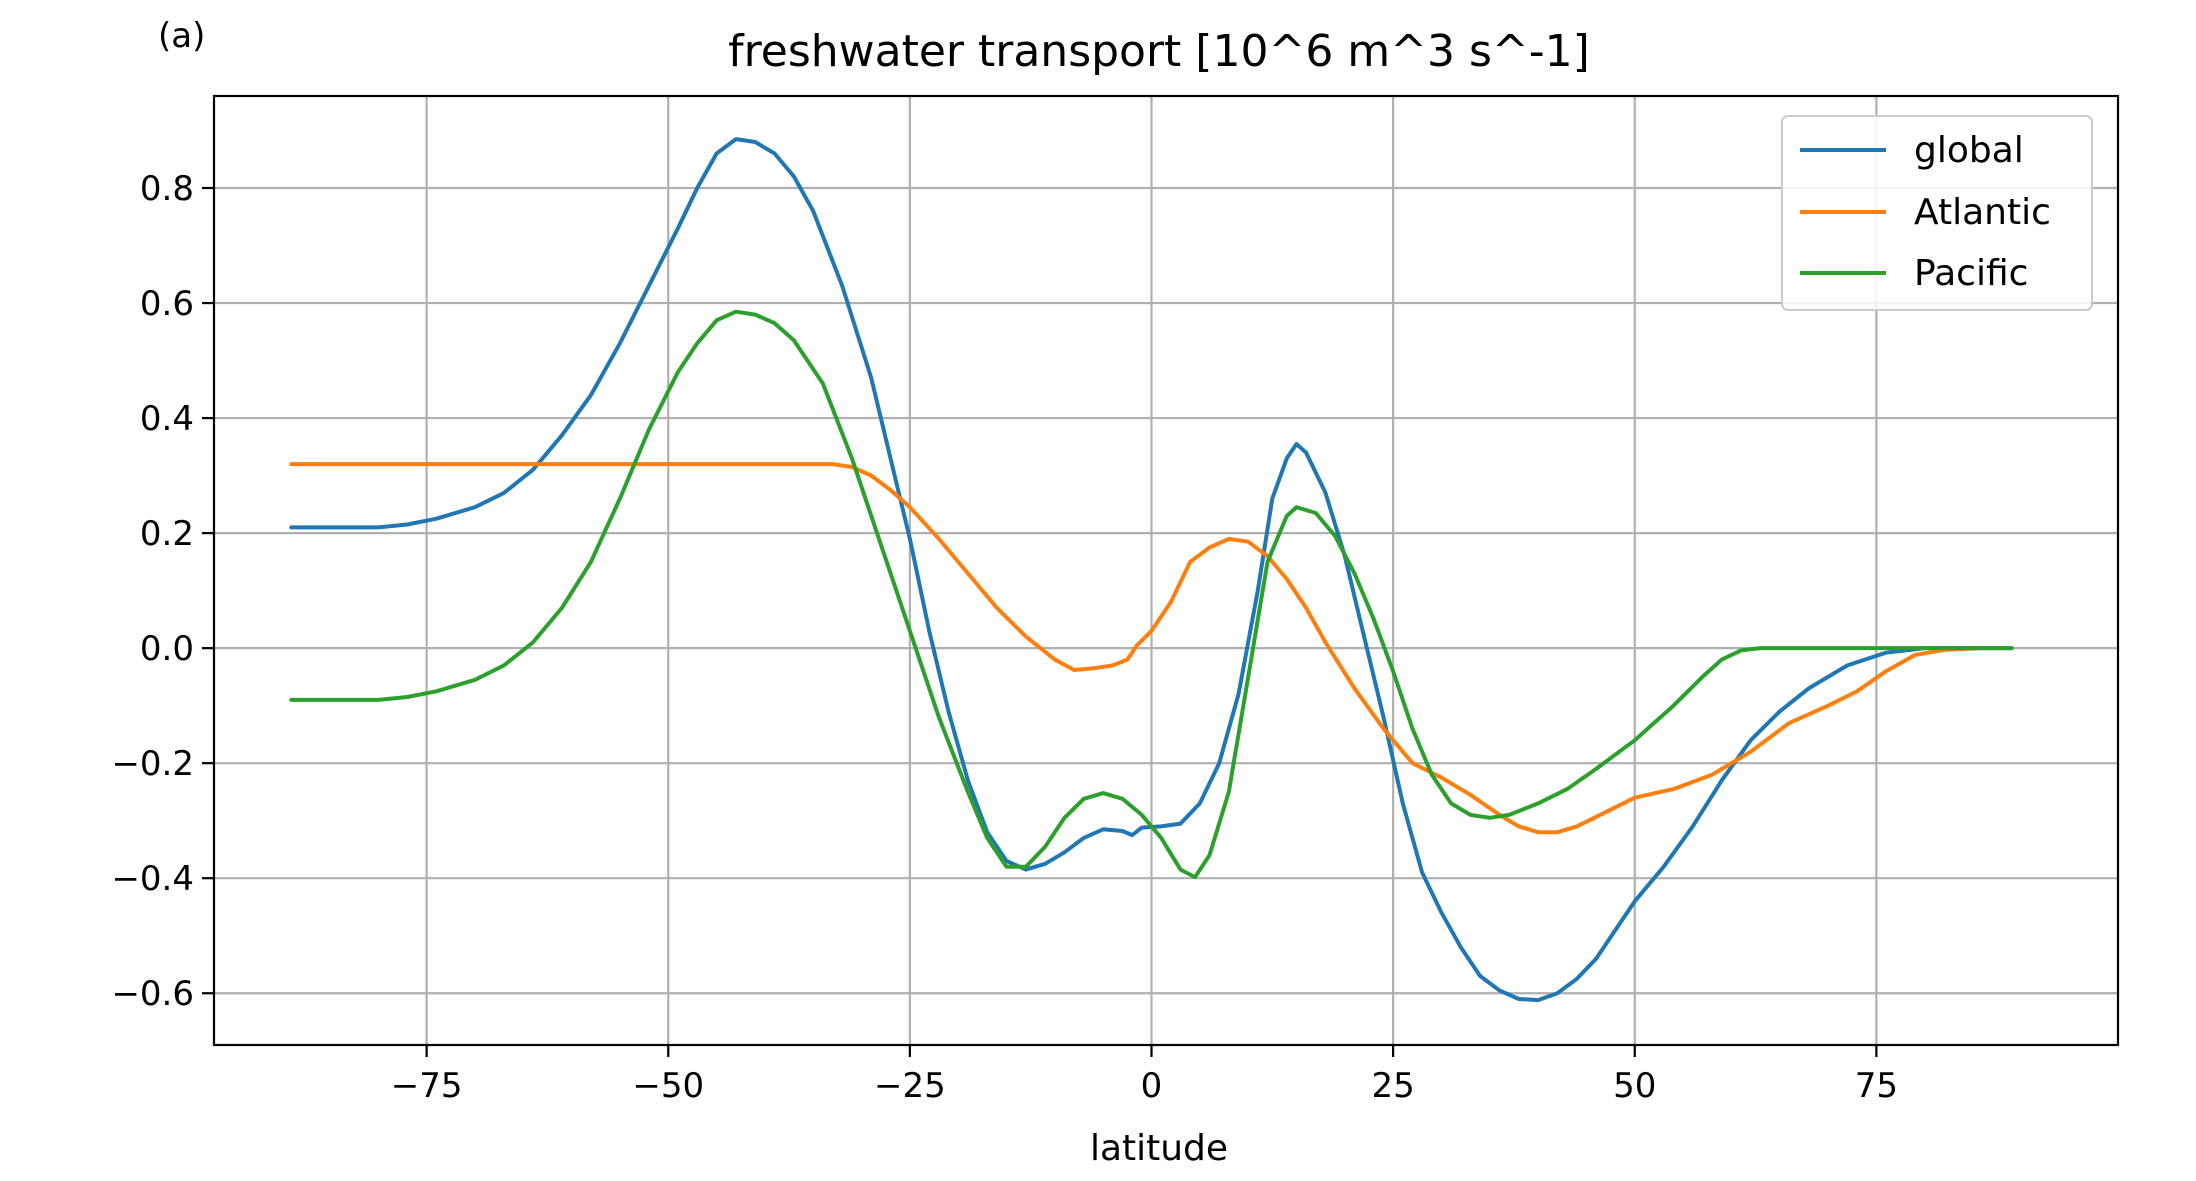  What do you see at coordinates (1876, 1086) in the screenshot?
I see `x-tick-label: 75` at bounding box center [1876, 1086].